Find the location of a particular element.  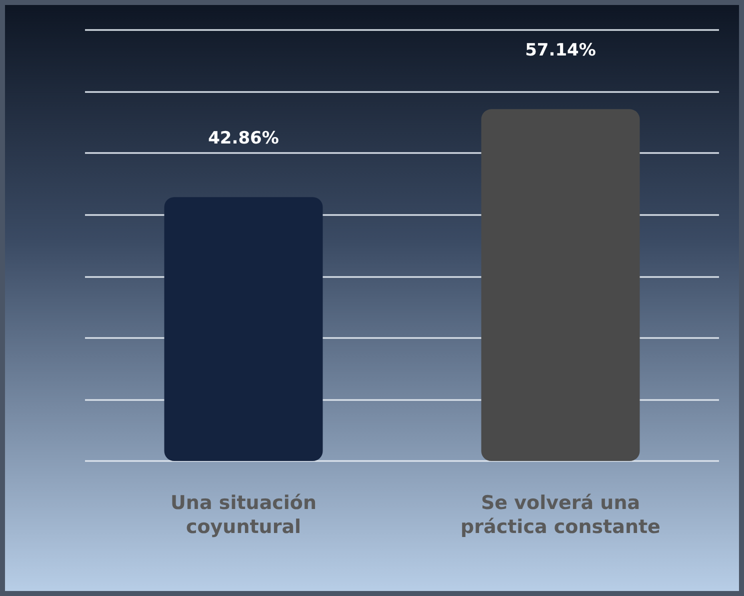

data-label: 42.86% is located at coordinates (243, 138).